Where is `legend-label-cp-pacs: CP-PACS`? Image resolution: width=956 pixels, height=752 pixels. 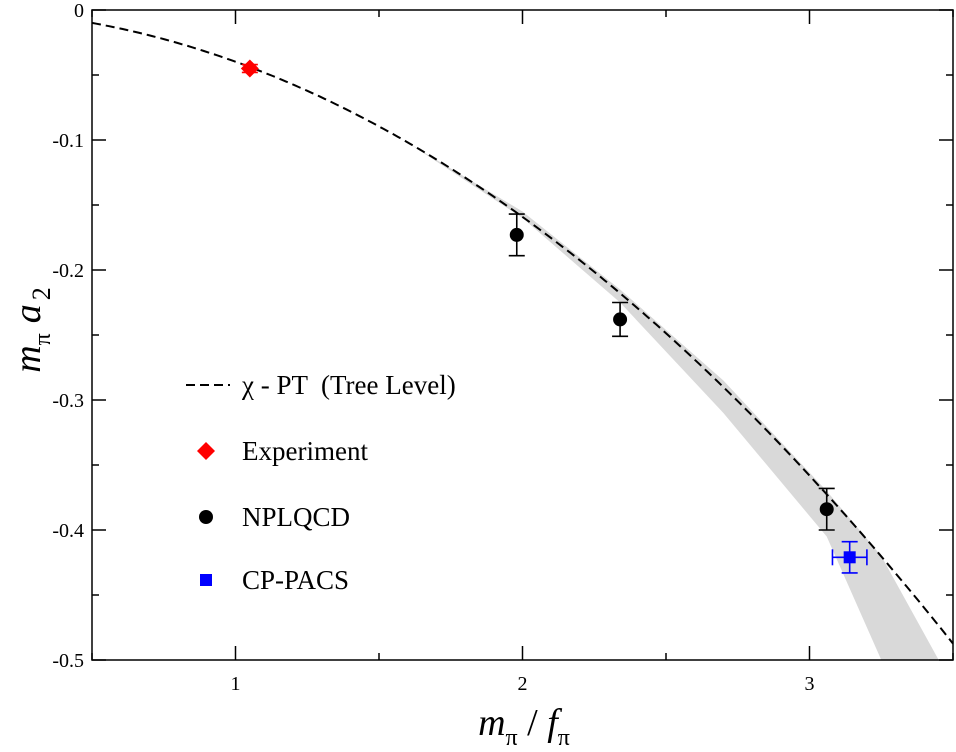
legend-label-cp-pacs: CP-PACS is located at coordinates (295, 580).